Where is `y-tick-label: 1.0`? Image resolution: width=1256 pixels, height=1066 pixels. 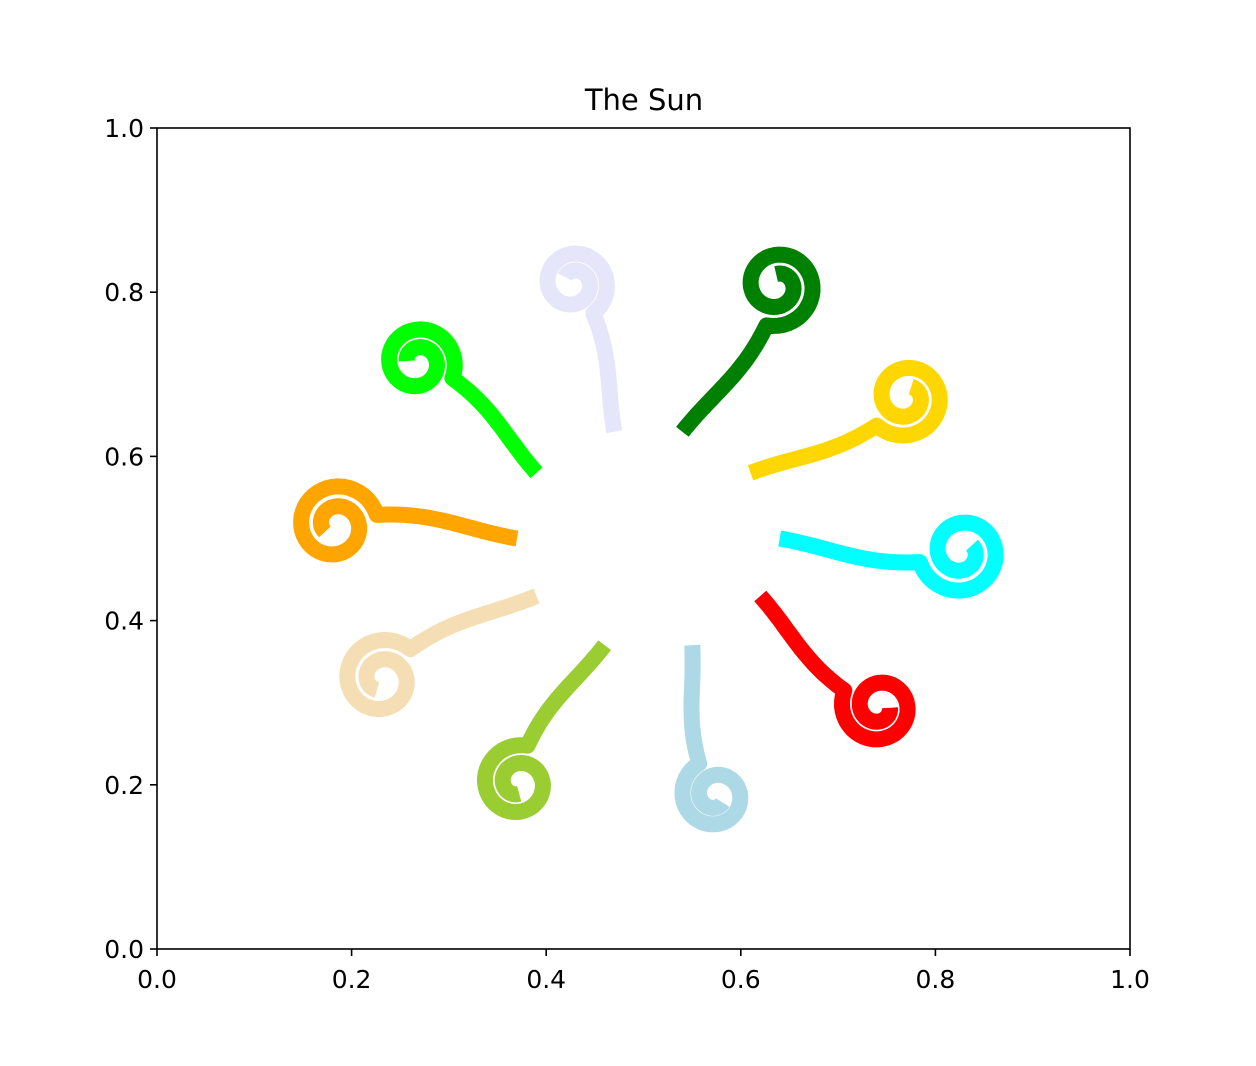 y-tick-label: 1.0 is located at coordinates (124, 128).